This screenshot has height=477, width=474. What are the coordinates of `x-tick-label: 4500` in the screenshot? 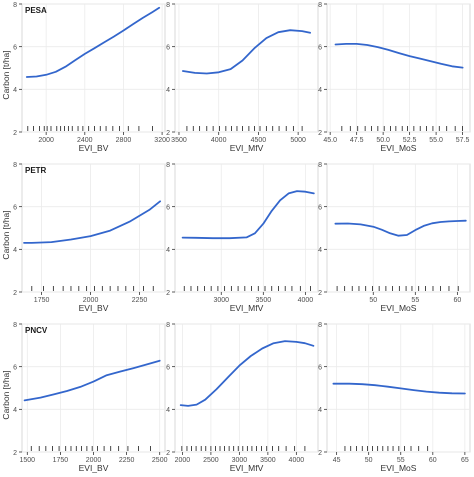 It's located at (259, 140).